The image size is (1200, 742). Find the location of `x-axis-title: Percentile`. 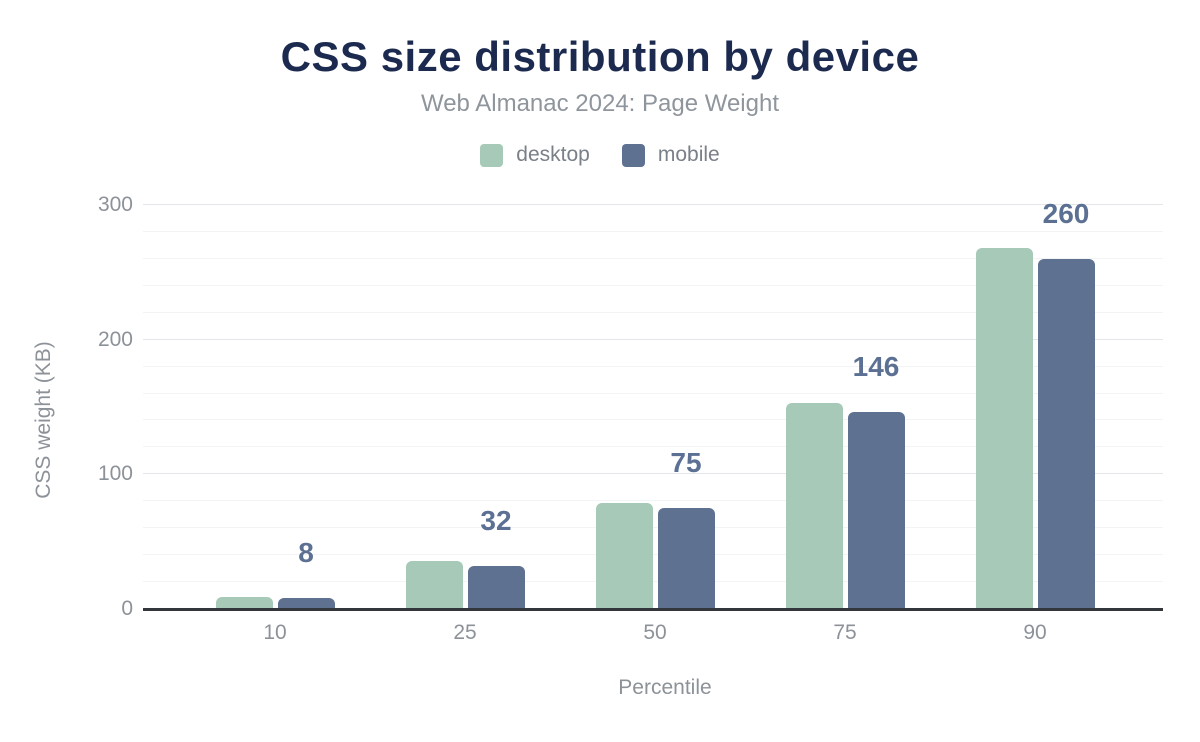

x-axis-title: Percentile is located at coordinates (665, 687).